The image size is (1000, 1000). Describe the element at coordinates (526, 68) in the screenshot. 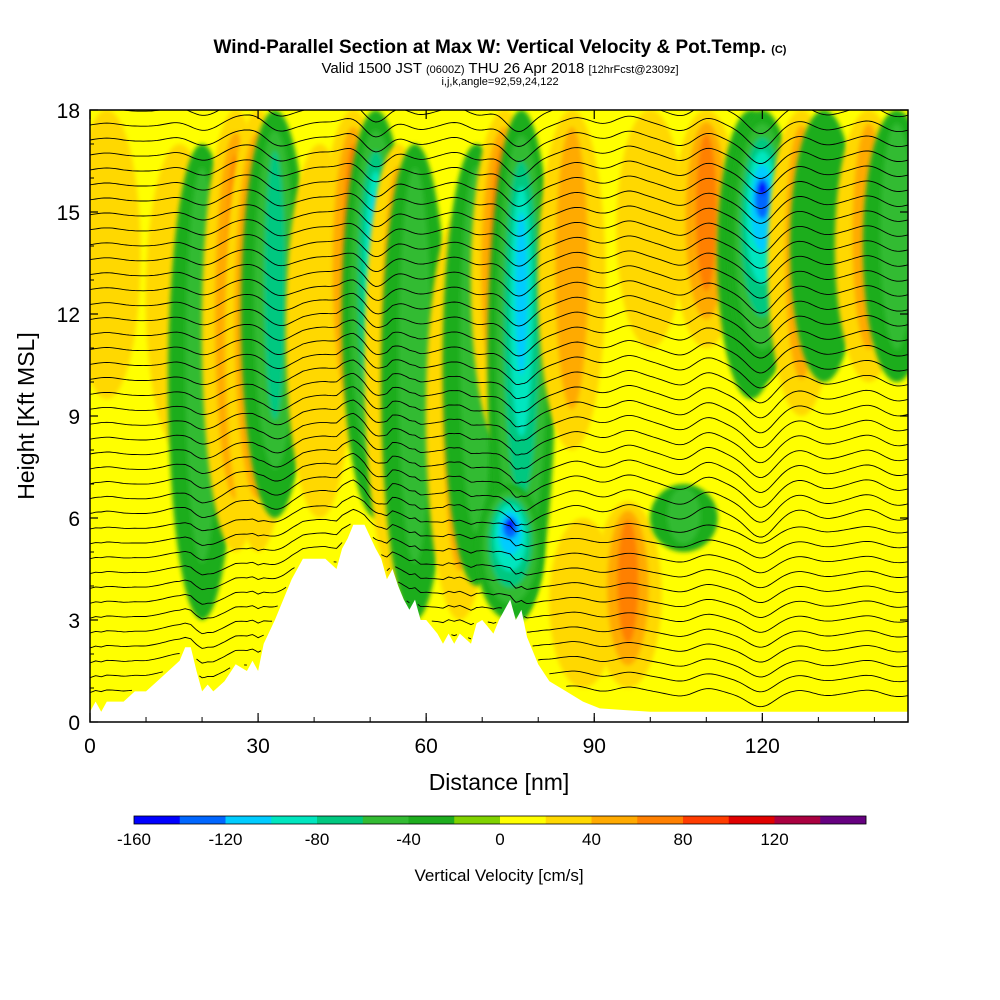

I see `valid-date: THU 26 Apr 2018` at that location.